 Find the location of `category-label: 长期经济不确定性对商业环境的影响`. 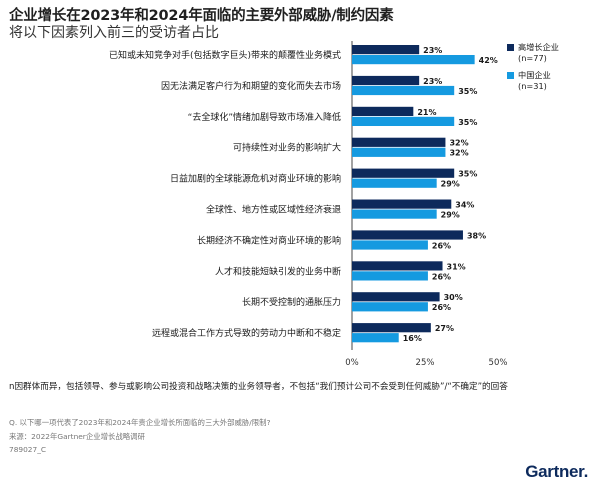

category-label: 长期经济不确定性对商业环境的影响 is located at coordinates (269, 240).